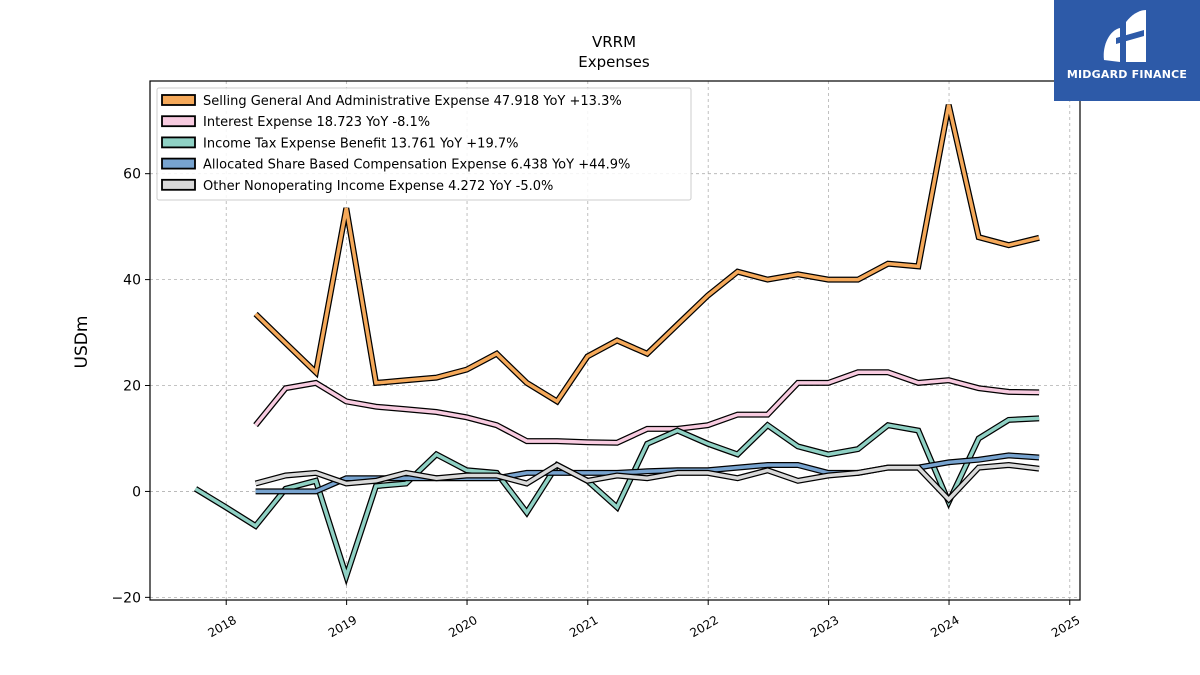  What do you see at coordinates (703, 626) in the screenshot?
I see `x-tick-label: 2022` at bounding box center [703, 626].